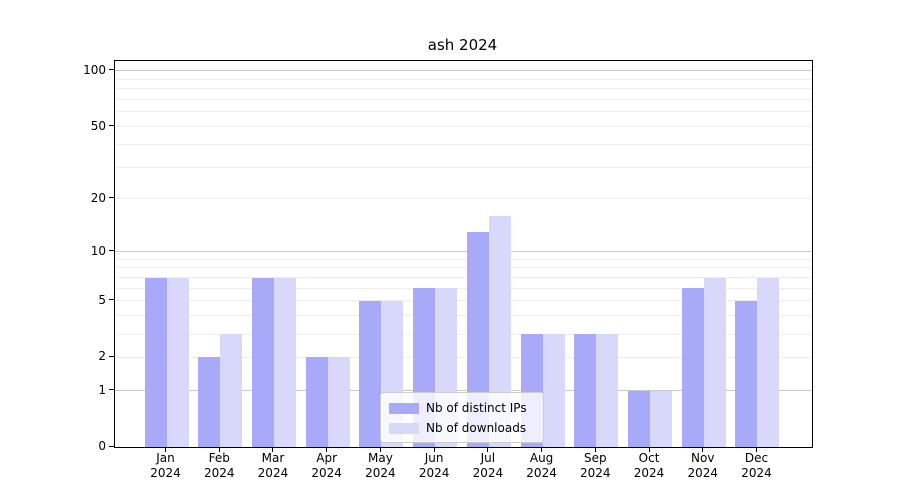 The height and width of the screenshot is (500, 900). I want to click on y-tick-label: 5, so click(102, 299).